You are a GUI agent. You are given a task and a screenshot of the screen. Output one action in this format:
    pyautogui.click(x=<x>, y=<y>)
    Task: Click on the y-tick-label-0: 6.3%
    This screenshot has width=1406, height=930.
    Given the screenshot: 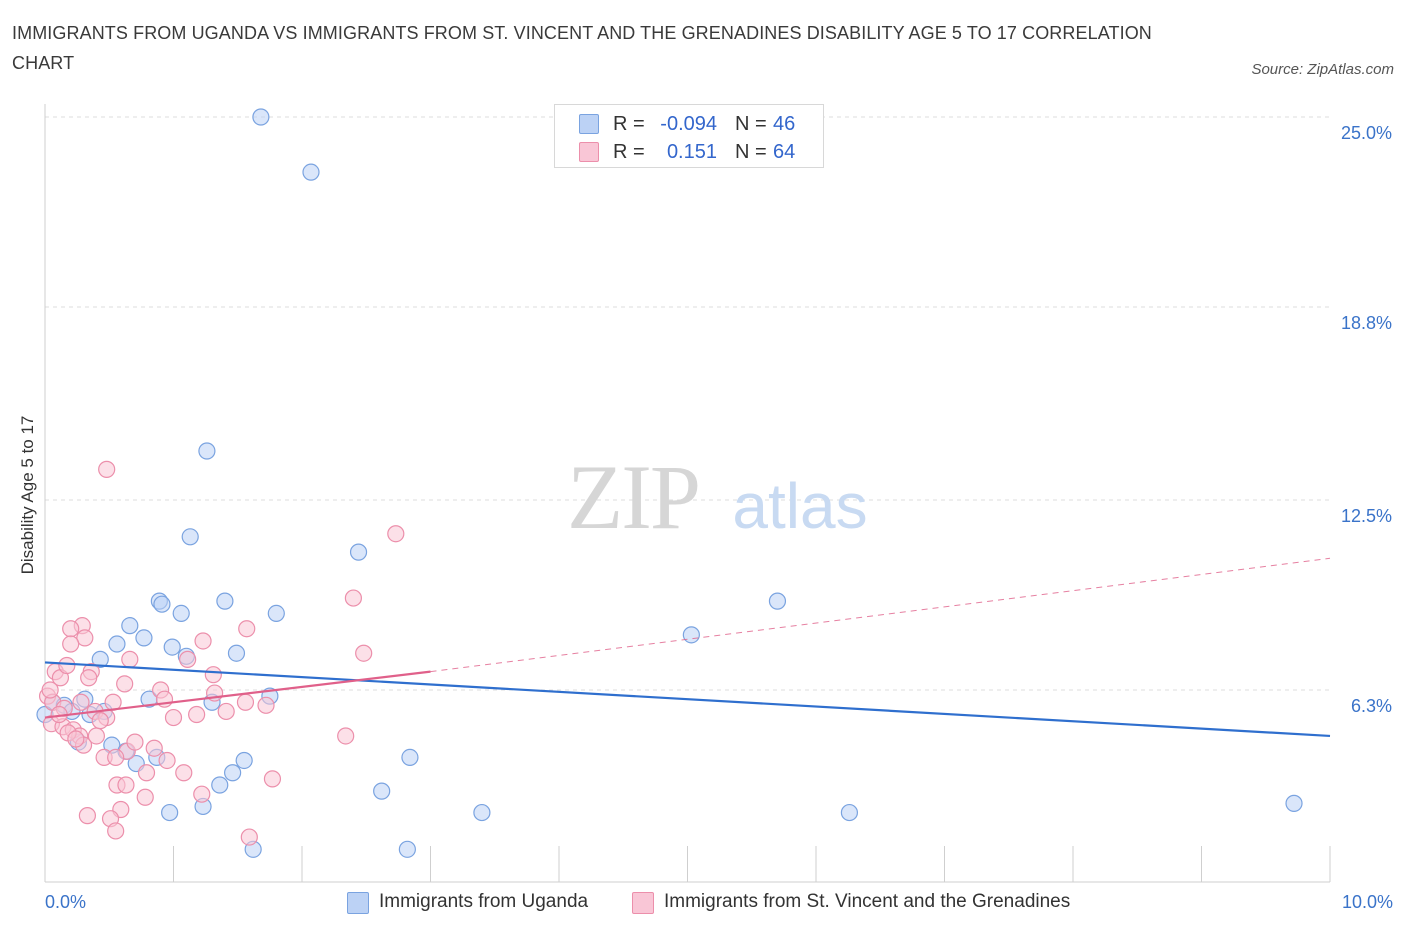 What is the action you would take?
    pyautogui.click(x=1371, y=706)
    